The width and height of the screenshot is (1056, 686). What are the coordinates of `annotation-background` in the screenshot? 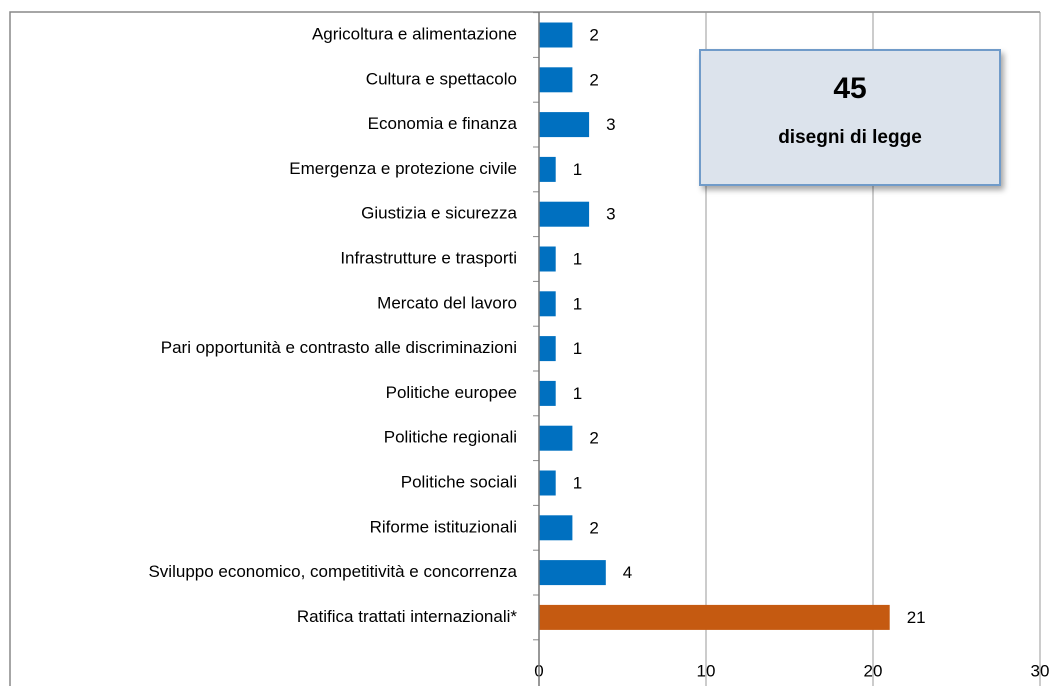 It's located at (850, 117).